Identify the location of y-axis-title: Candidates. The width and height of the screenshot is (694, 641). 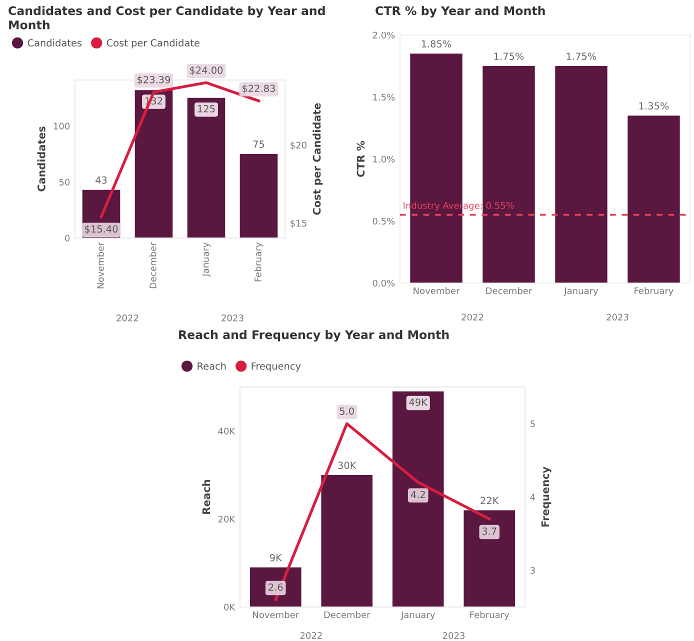
(41, 159).